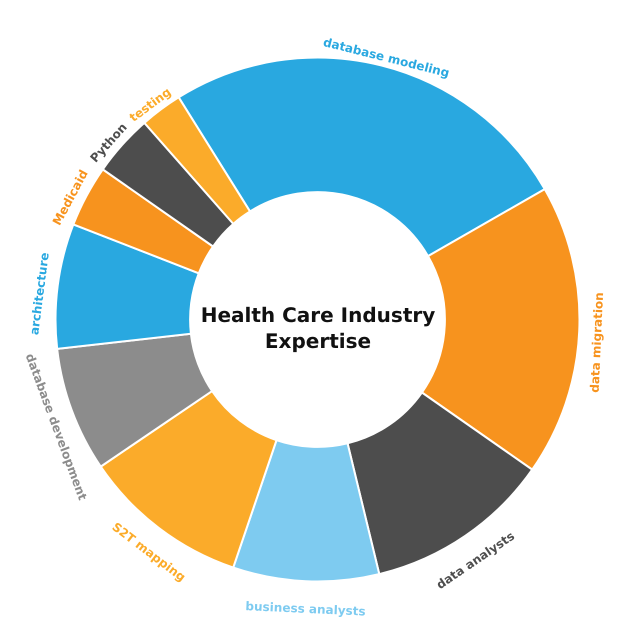 Image resolution: width=635 pixels, height=639 pixels. Describe the element at coordinates (305, 609) in the screenshot. I see `slice-label: business analysts` at that location.